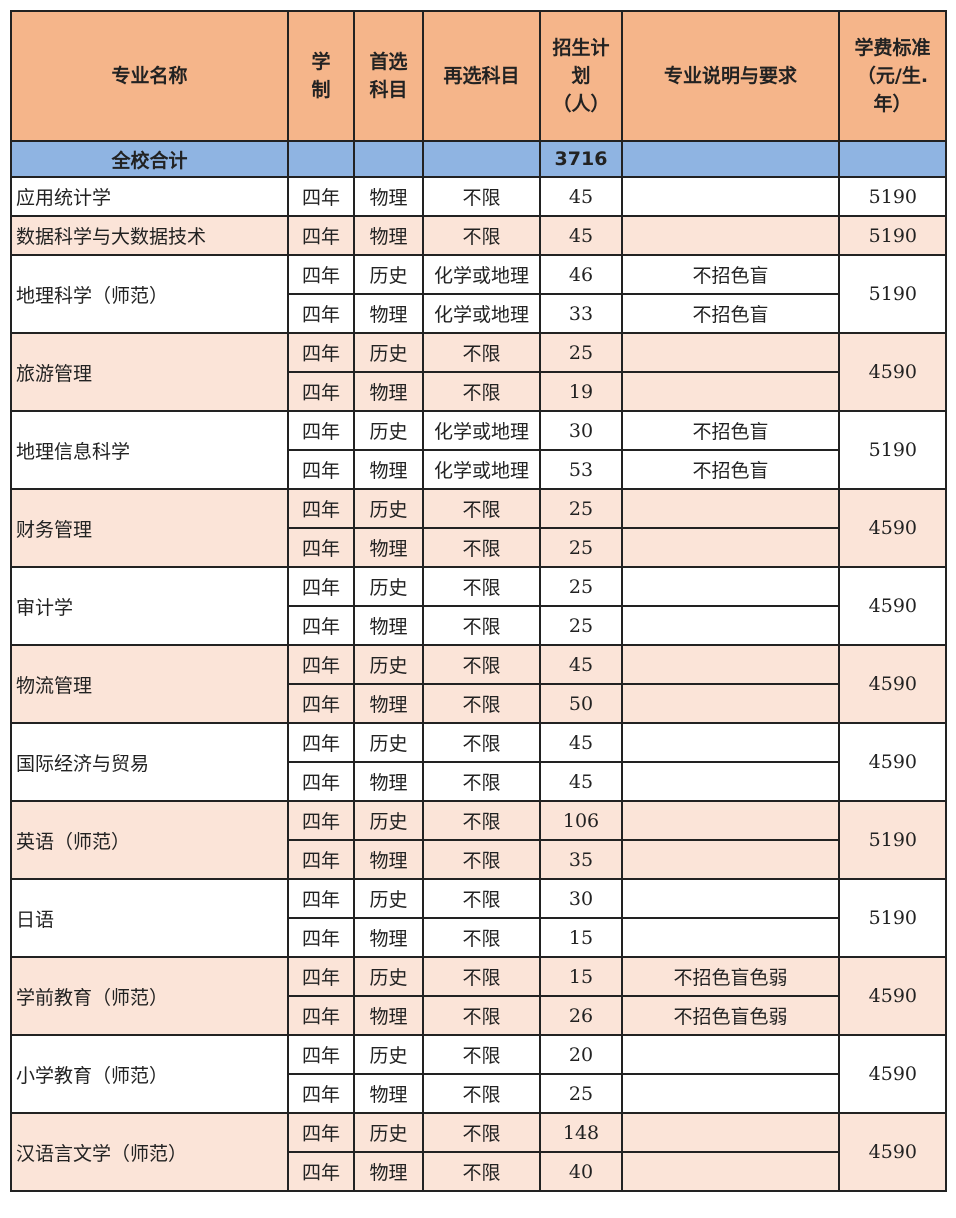 Image resolution: width=956 pixels, height=1218 pixels. What do you see at coordinates (149, 528) in the screenshot?
I see `major-name: 财务管理` at bounding box center [149, 528].